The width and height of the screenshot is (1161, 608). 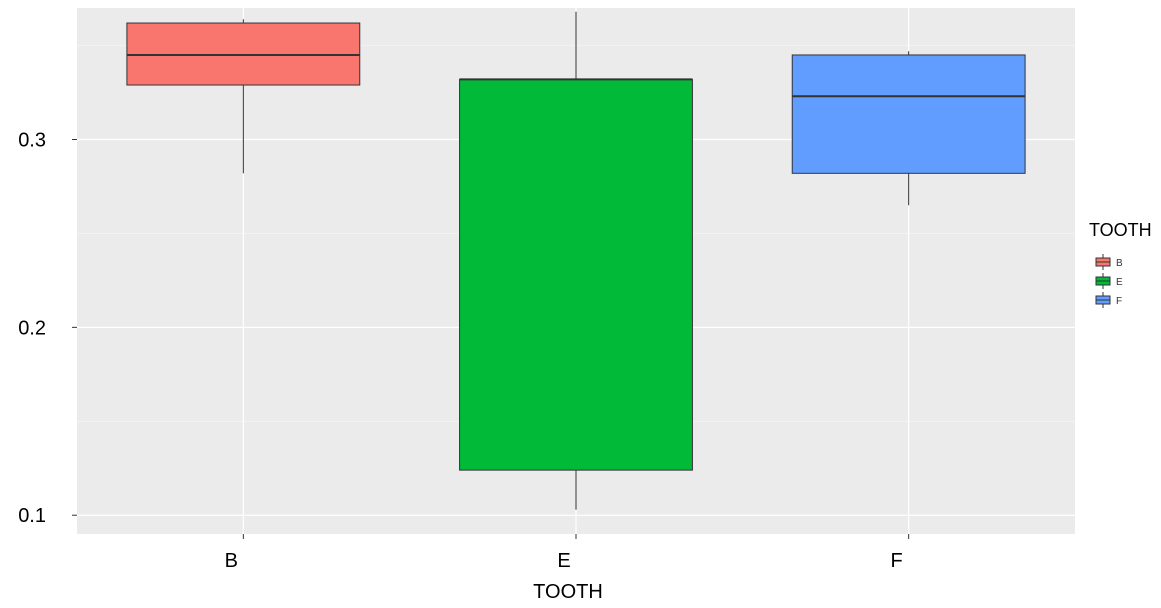 I want to click on box-F, so click(x=908, y=128).